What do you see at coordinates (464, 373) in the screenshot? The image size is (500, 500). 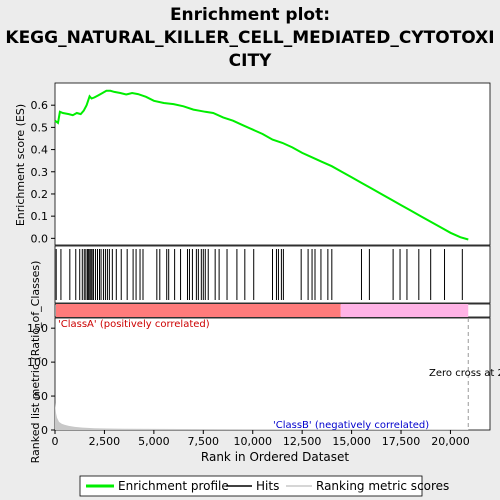 I see `zero-cross-label: Zero cross at 2` at bounding box center [464, 373].